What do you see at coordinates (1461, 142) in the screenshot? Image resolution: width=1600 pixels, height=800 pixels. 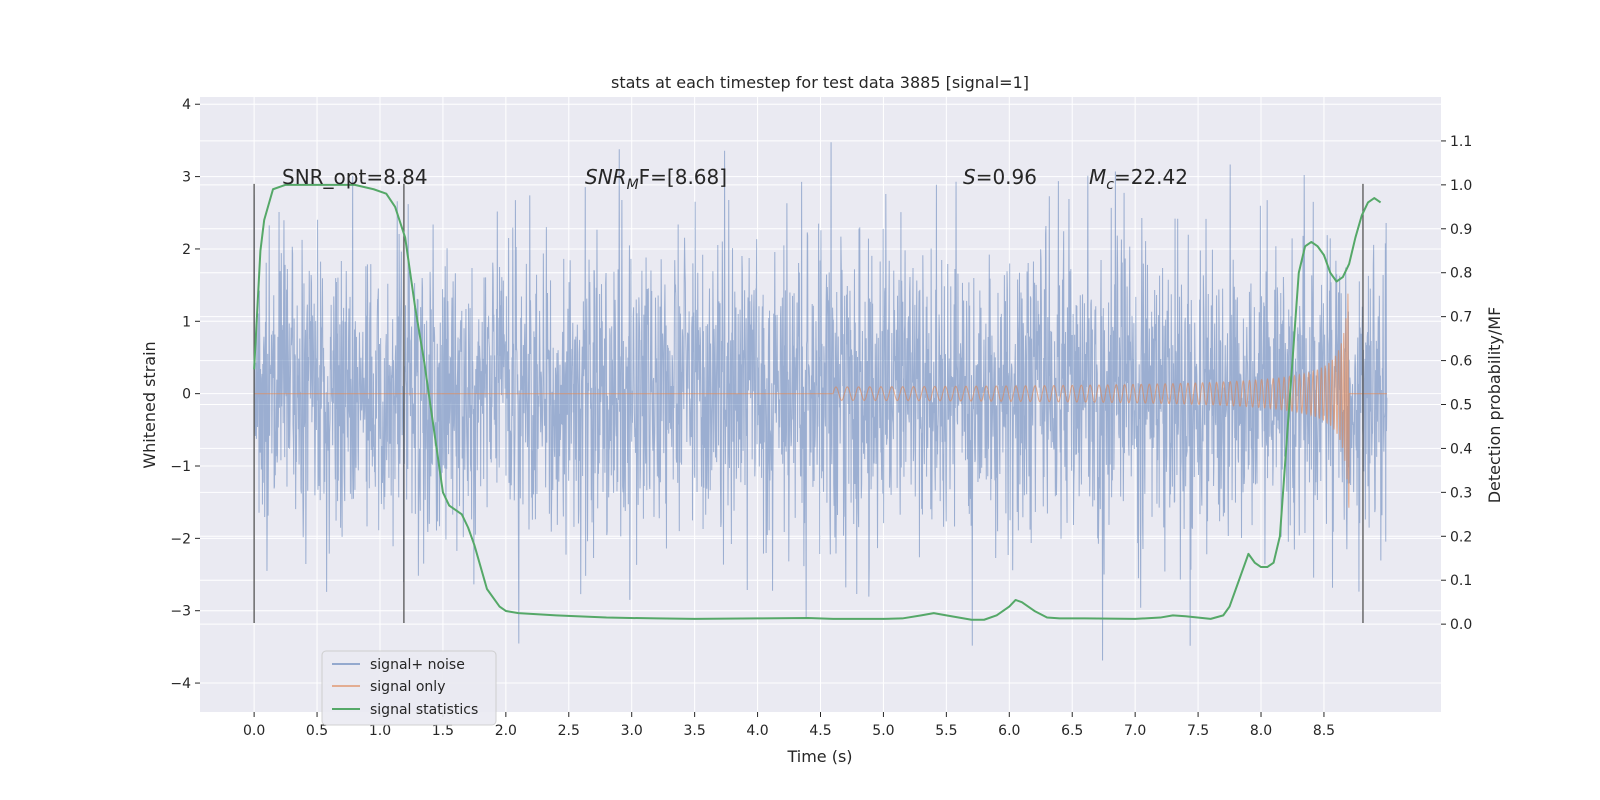 I see `y-right-tick-label: 1.1` at bounding box center [1461, 142].